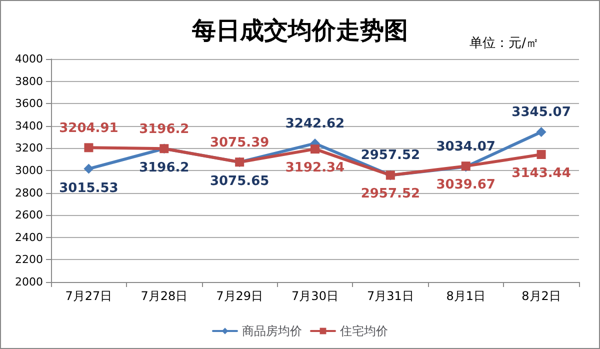  What do you see at coordinates (29, 193) in the screenshot?
I see `y-tick-label: 2800` at bounding box center [29, 193].